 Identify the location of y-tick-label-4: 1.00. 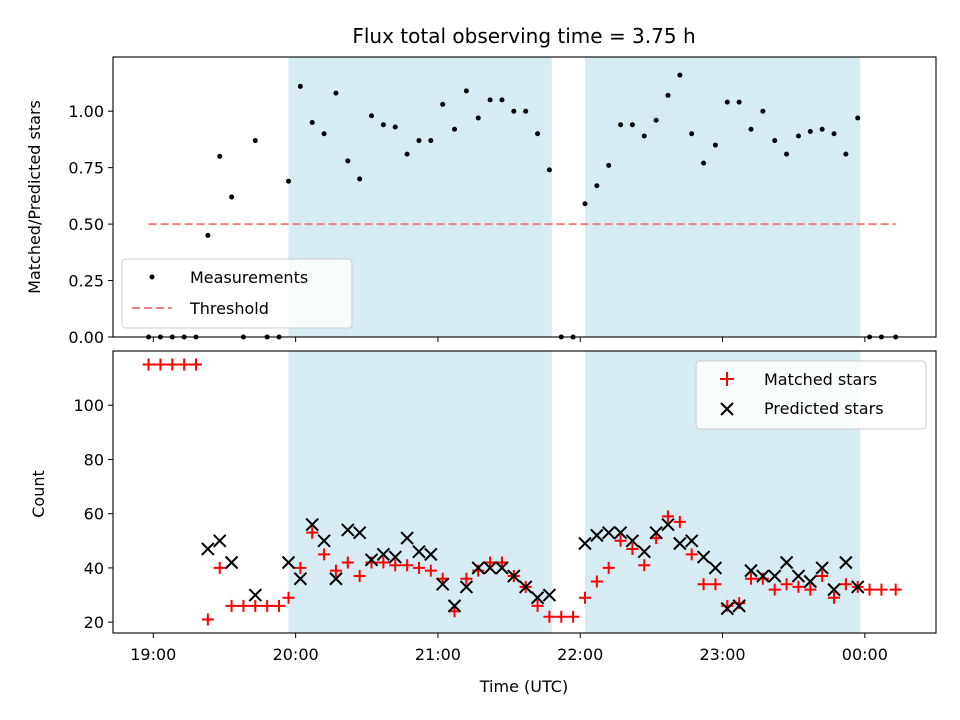
(86, 111).